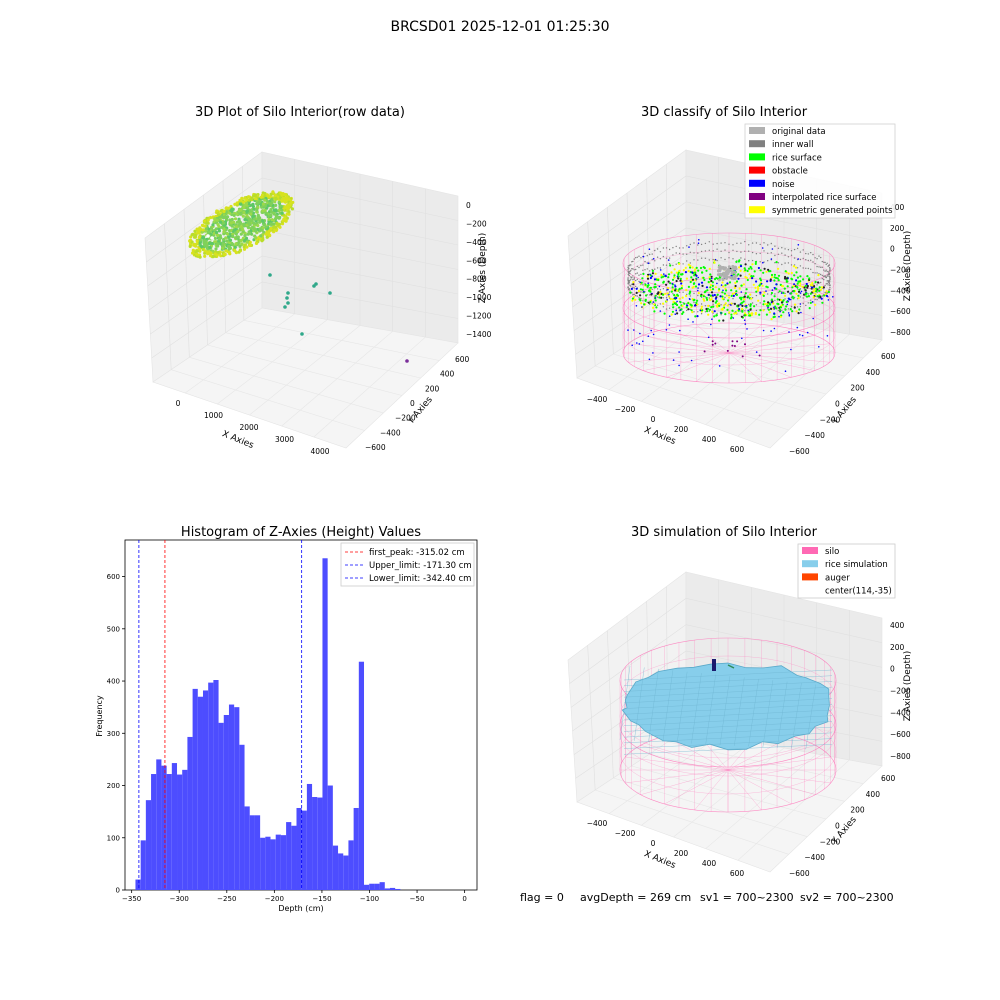 This screenshot has height=1000, width=1000. Describe the element at coordinates (653, 843) in the screenshot. I see `panel-simulation-3d-xtick: 0` at that location.